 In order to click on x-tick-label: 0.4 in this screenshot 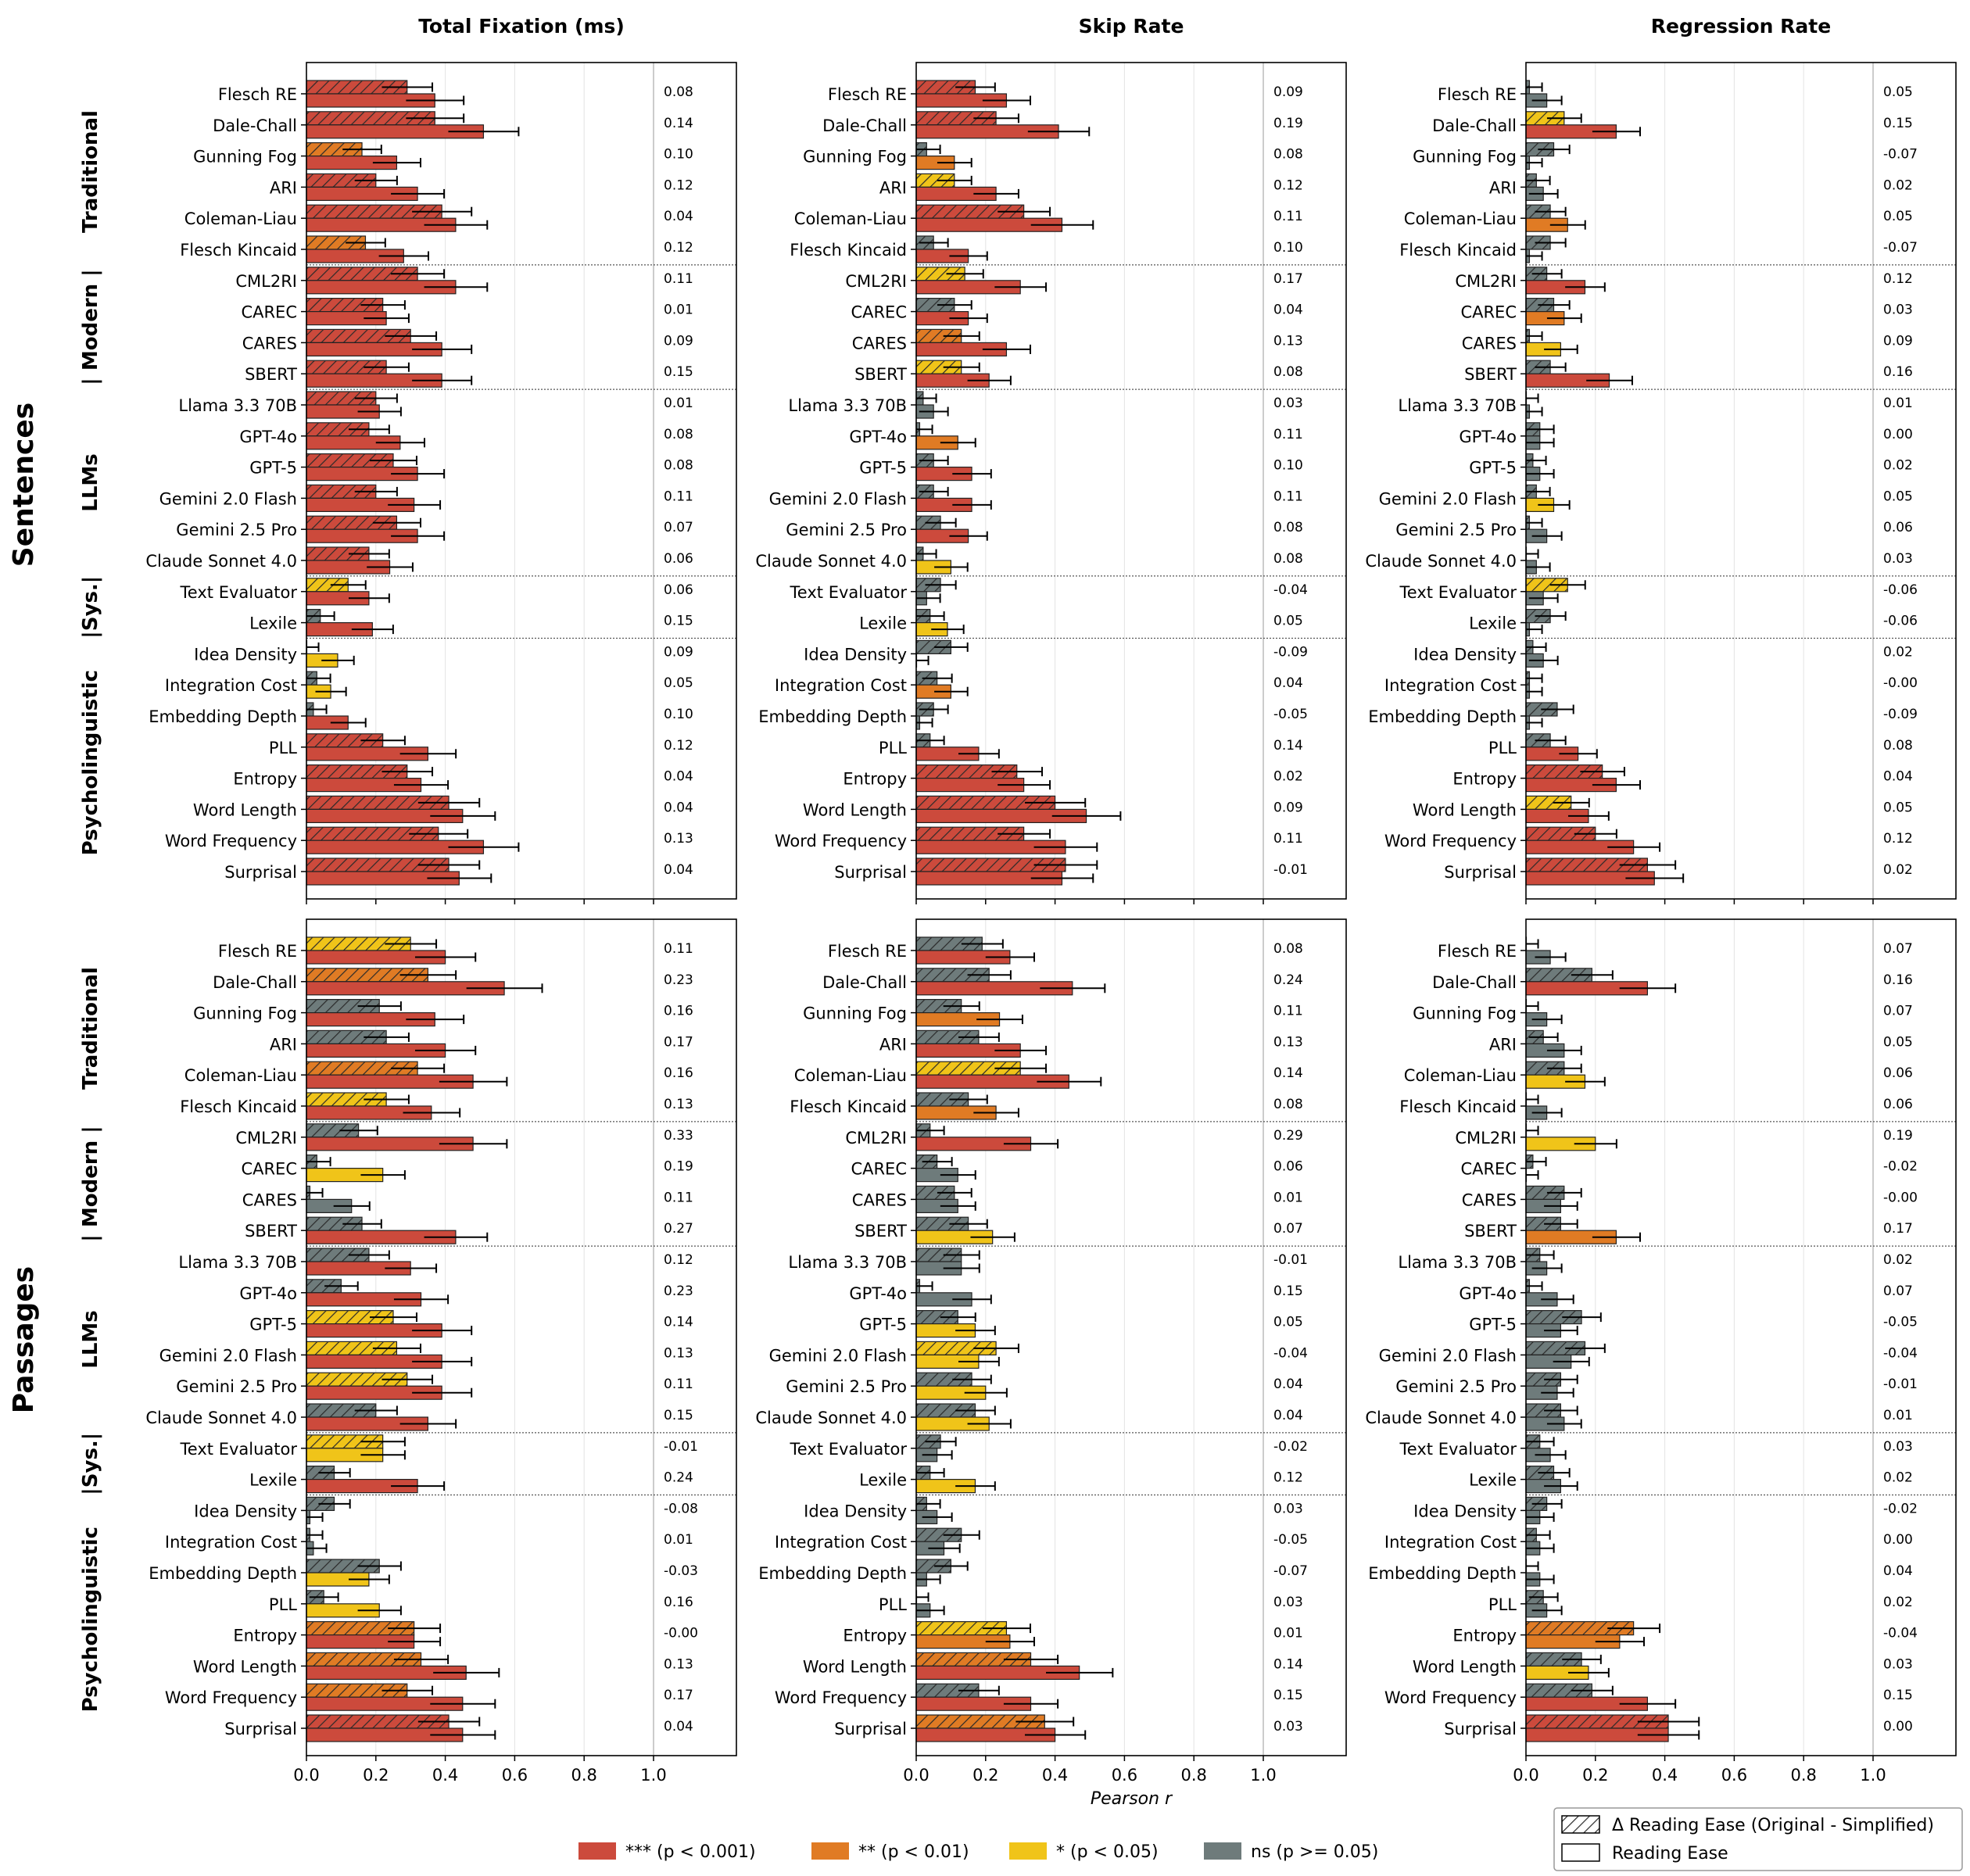, I will do `click(1665, 1775)`.